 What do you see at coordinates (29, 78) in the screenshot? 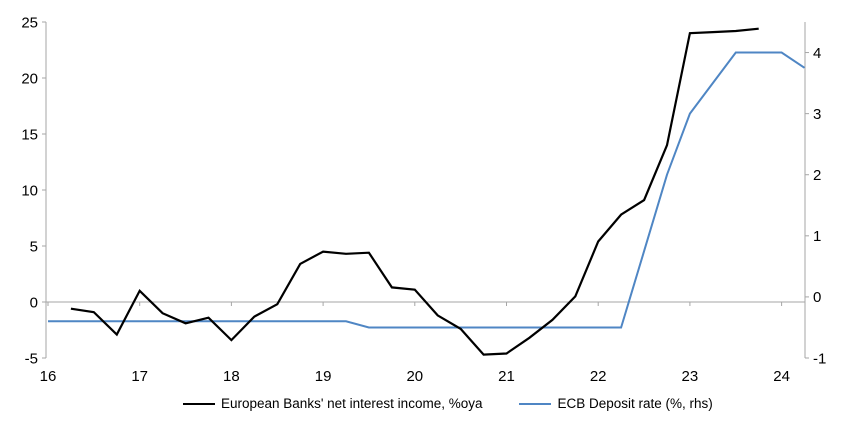
I see `y-axis-left-tick-label: 20` at bounding box center [29, 78].